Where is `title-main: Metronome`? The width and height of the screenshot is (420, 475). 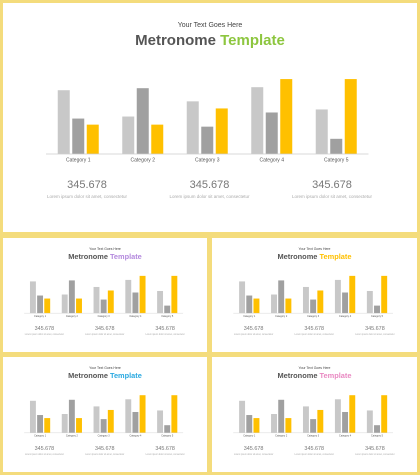 title-main: Metronome is located at coordinates (297, 375).